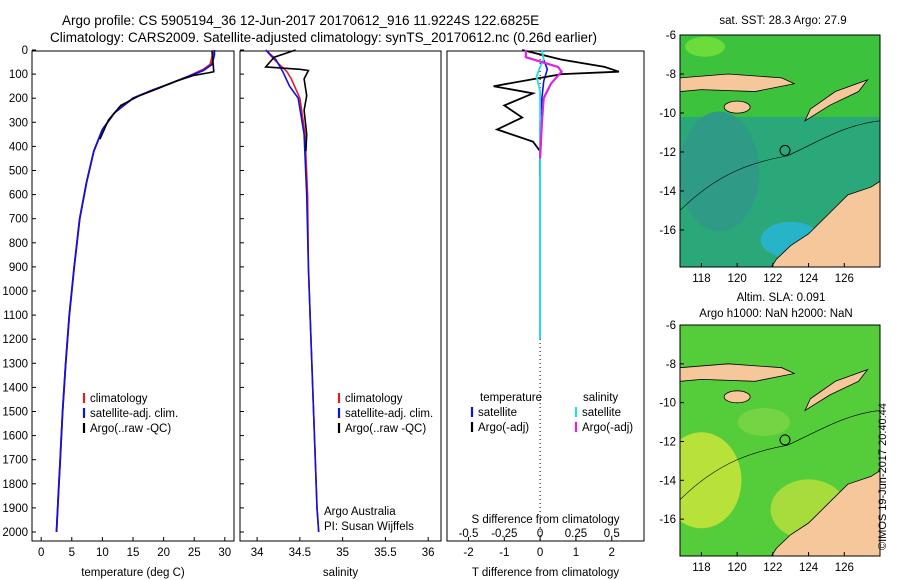 The image size is (900, 580). I want to click on tdiff-xlabel: T difference from climatology, so click(545, 573).